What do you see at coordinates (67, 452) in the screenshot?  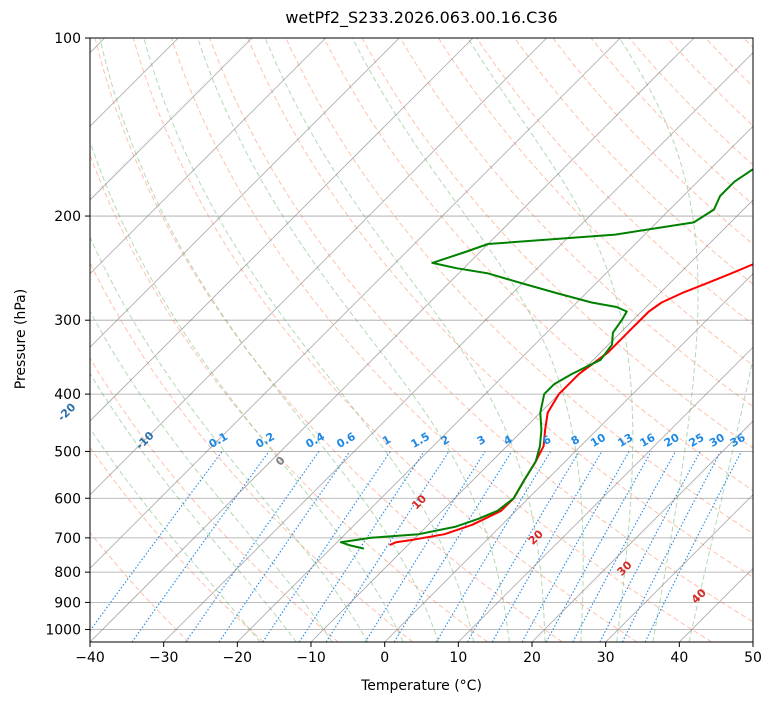 I see `y-tick-label: 500` at bounding box center [67, 452].